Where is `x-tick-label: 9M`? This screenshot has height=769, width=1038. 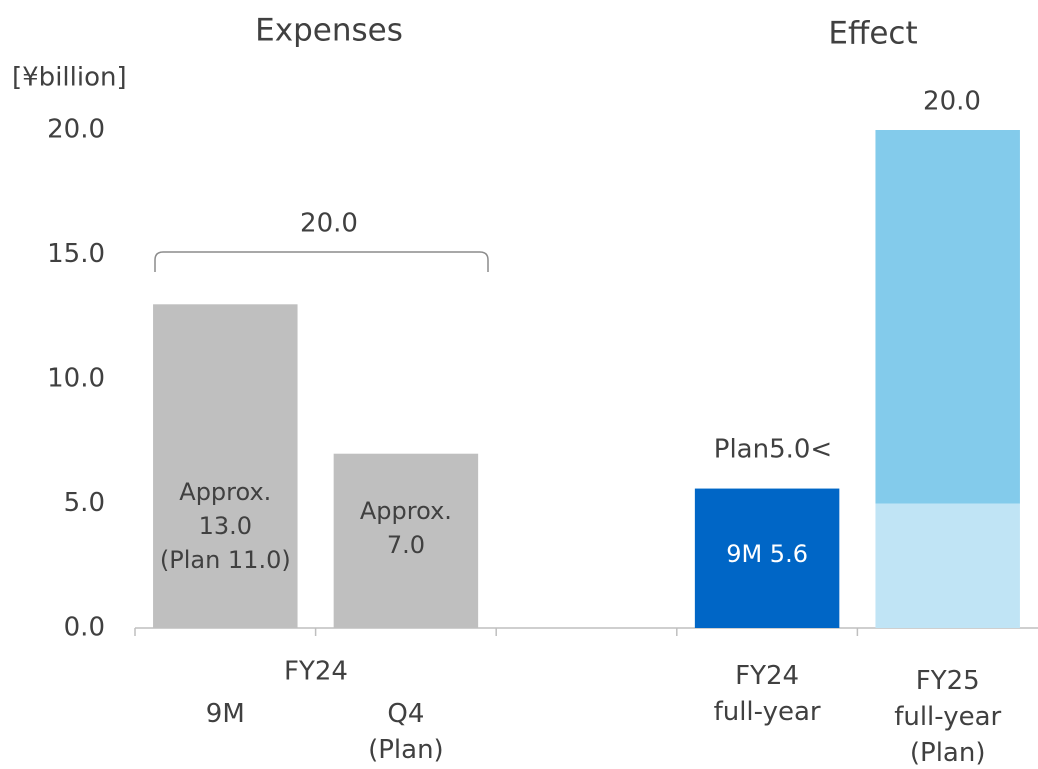 x-tick-label: 9M is located at coordinates (225, 714).